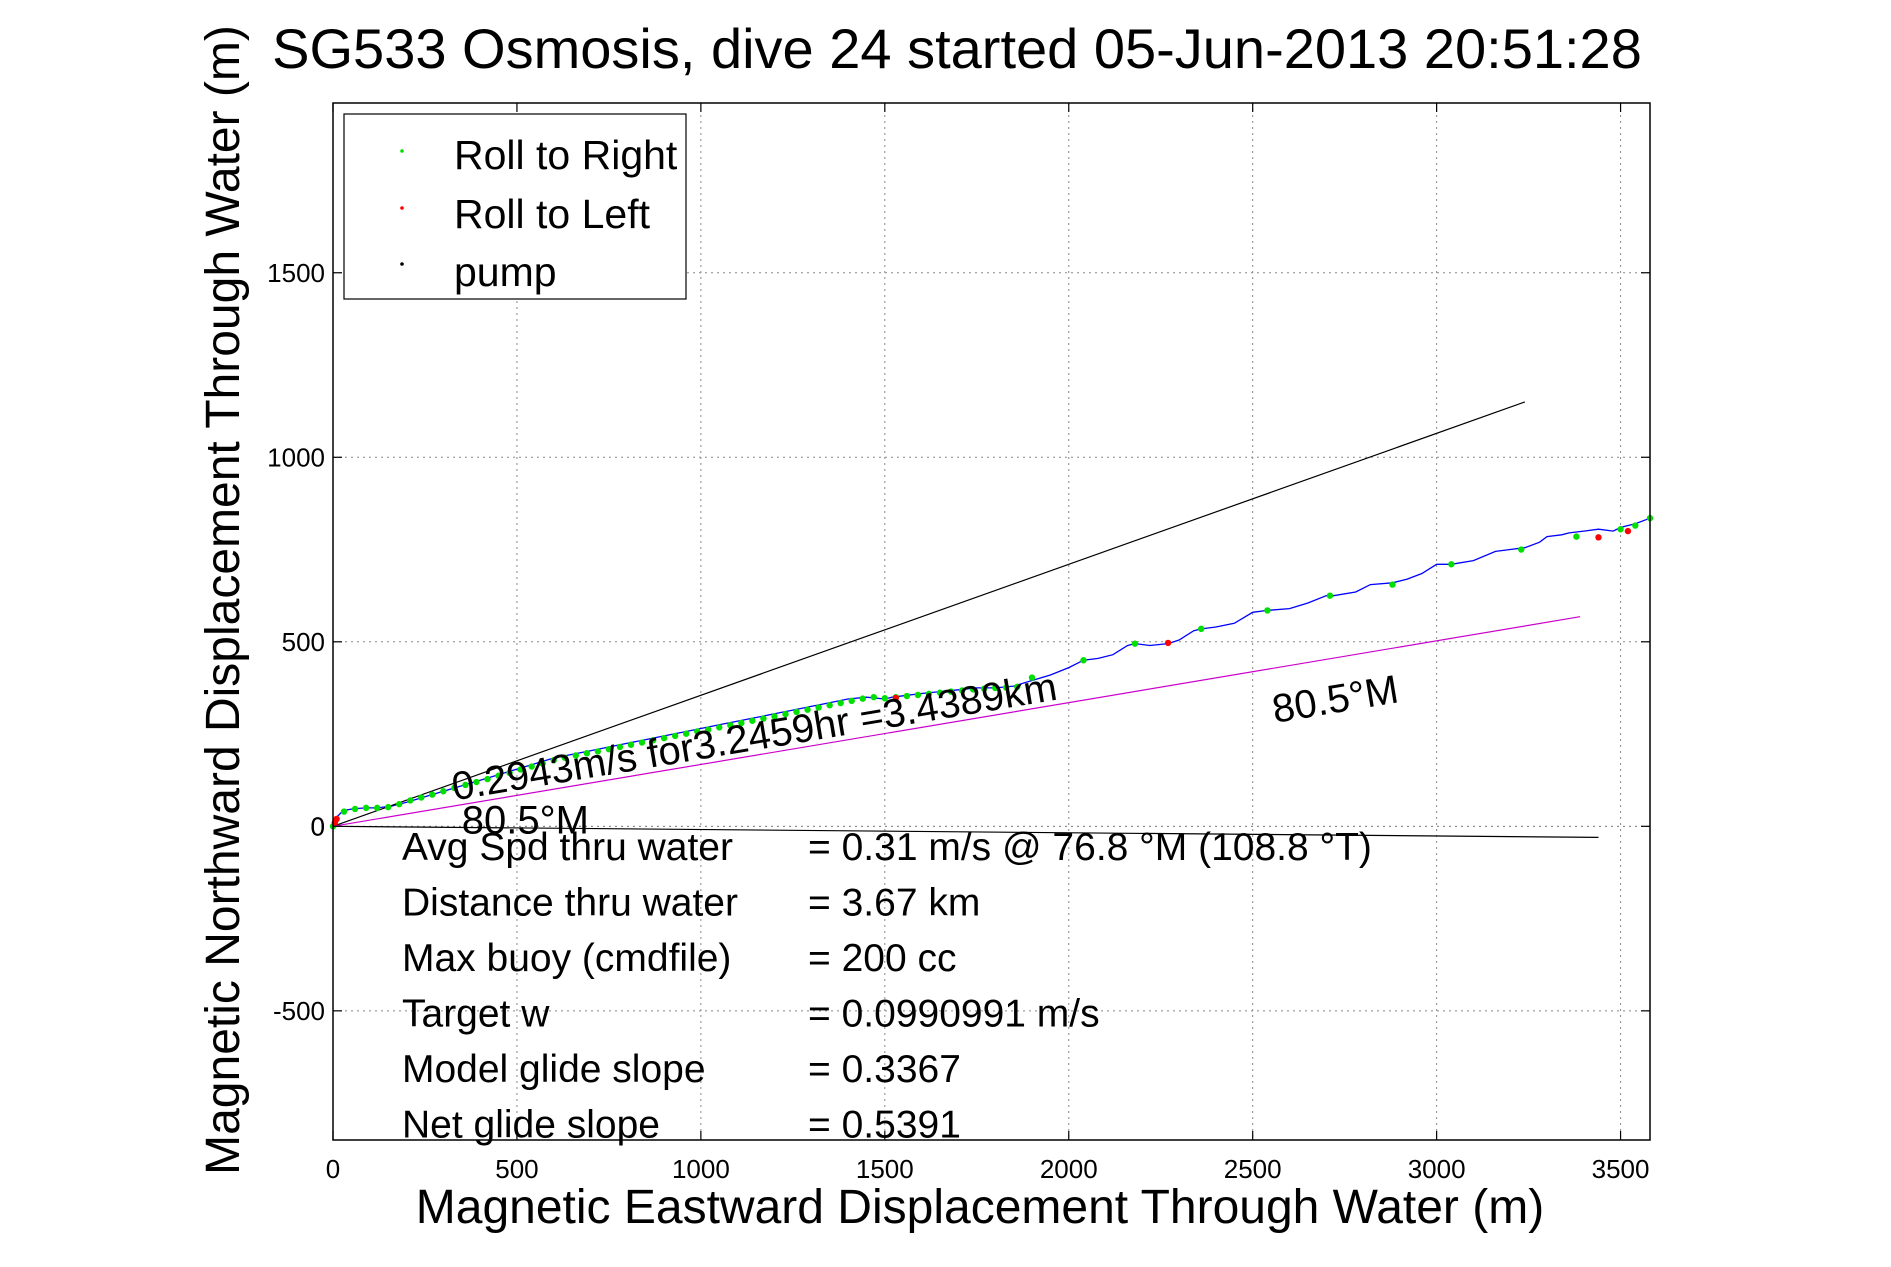  I want to click on legend-label-roll-left: Roll to Left, so click(552, 214).